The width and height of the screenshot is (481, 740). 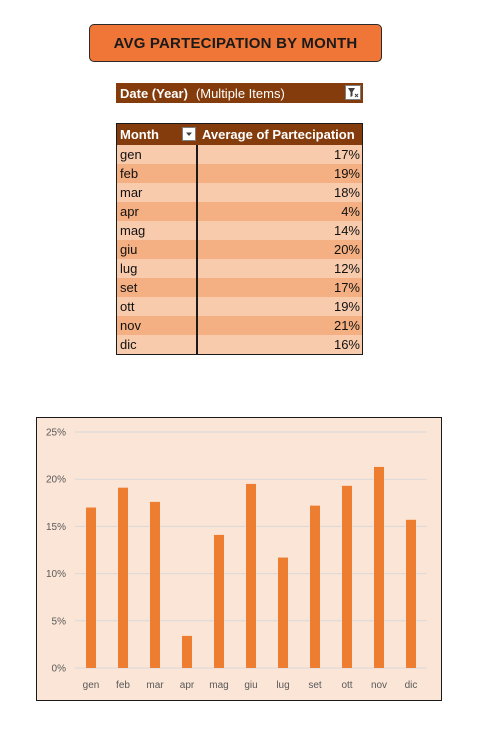 I want to click on table-row: apr 4%, so click(x=239, y=211).